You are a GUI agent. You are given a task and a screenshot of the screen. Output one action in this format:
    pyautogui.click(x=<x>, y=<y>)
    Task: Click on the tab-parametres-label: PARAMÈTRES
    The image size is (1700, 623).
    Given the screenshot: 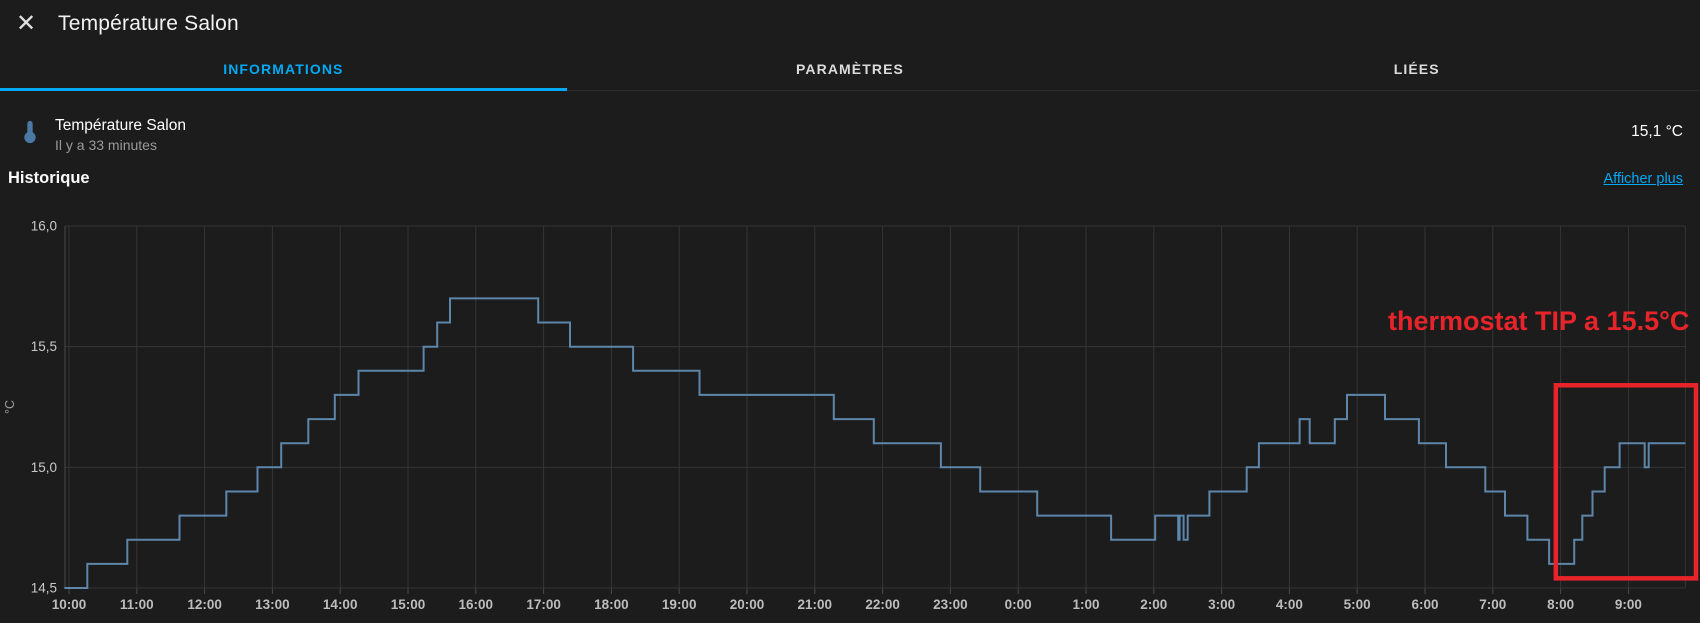 What is the action you would take?
    pyautogui.click(x=850, y=69)
    